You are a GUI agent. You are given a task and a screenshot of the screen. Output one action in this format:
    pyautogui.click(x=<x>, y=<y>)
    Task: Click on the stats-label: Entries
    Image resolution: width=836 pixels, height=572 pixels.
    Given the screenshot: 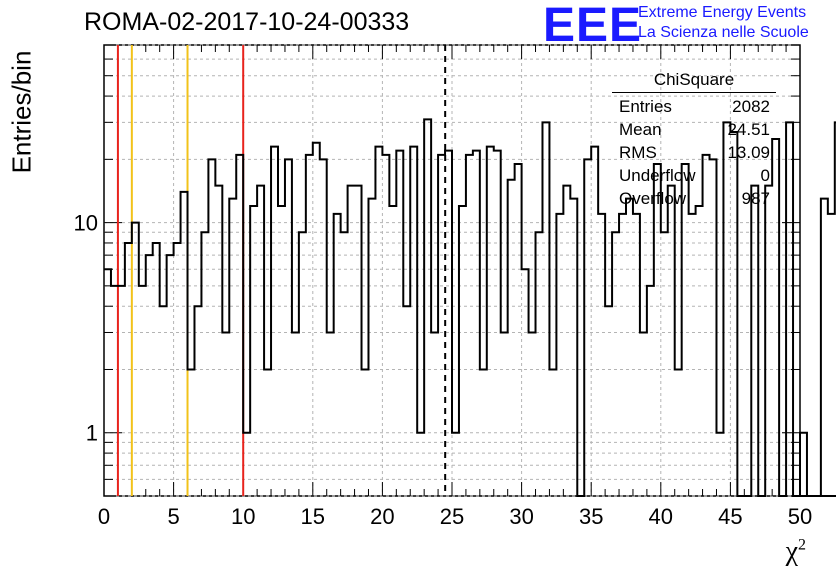 What is the action you would take?
    pyautogui.click(x=645, y=106)
    